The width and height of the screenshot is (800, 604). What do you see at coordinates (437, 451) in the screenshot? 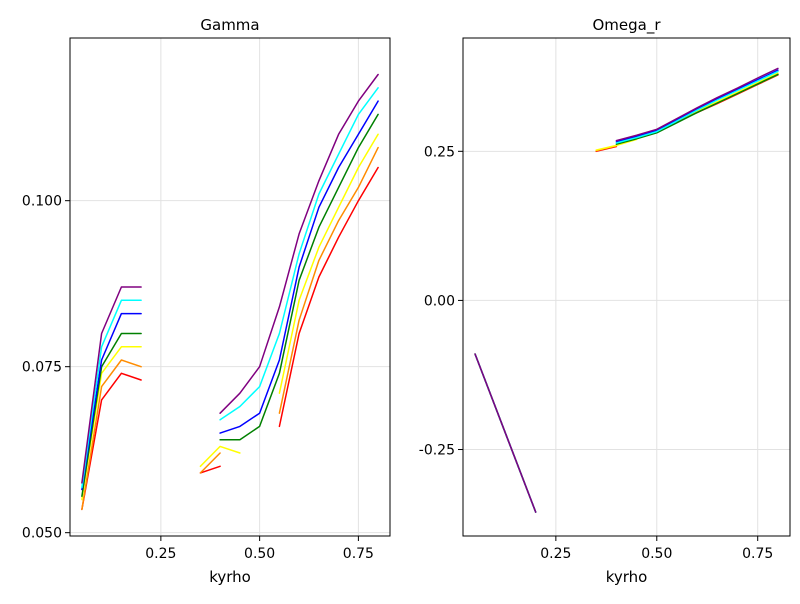
I see `omega-r-ytick-label-0: -0.25` at bounding box center [437, 451].